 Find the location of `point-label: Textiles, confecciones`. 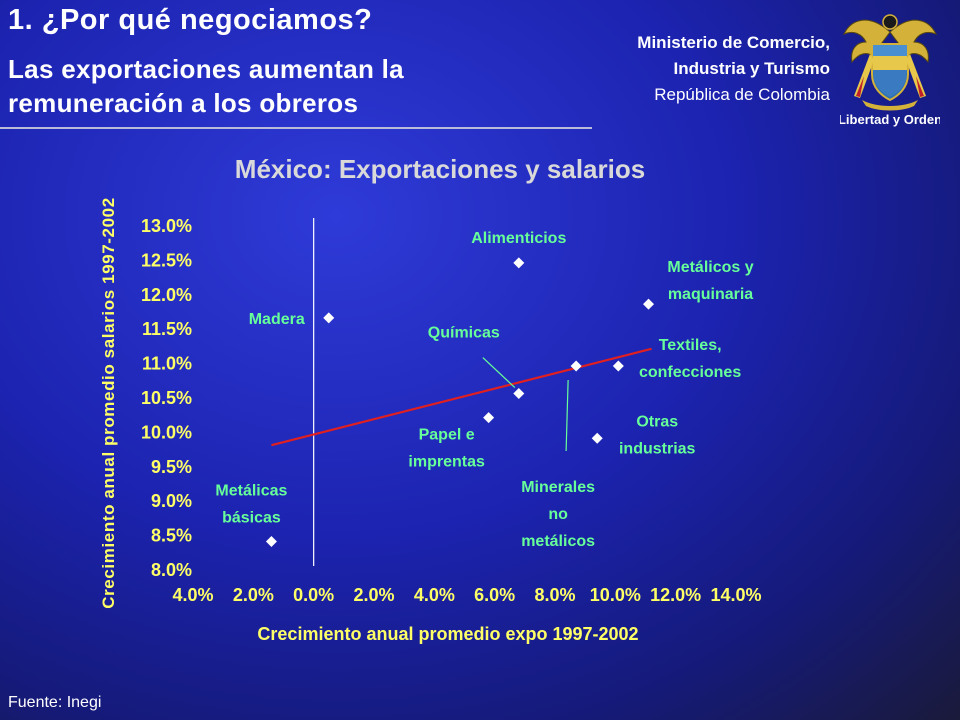

point-label: Textiles, confecciones is located at coordinates (690, 359).